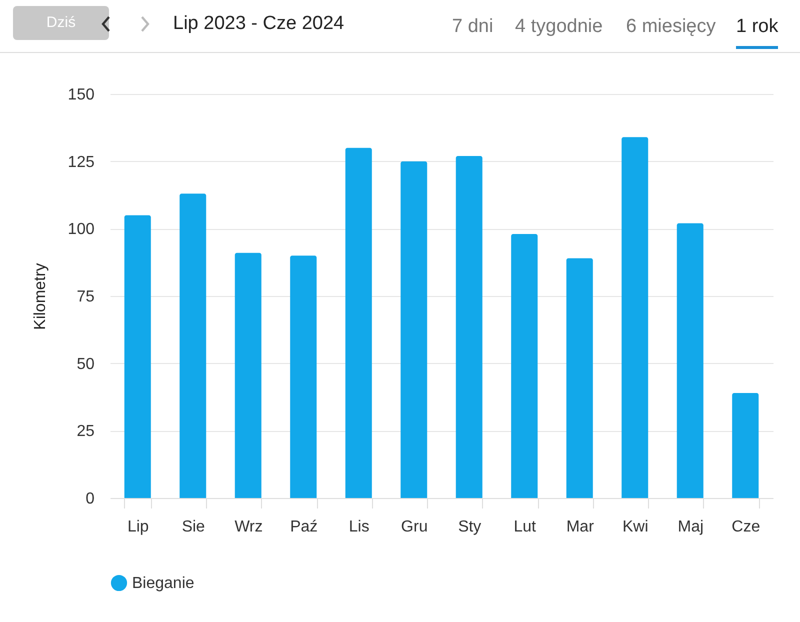  I want to click on text: 7 dni, so click(473, 27).